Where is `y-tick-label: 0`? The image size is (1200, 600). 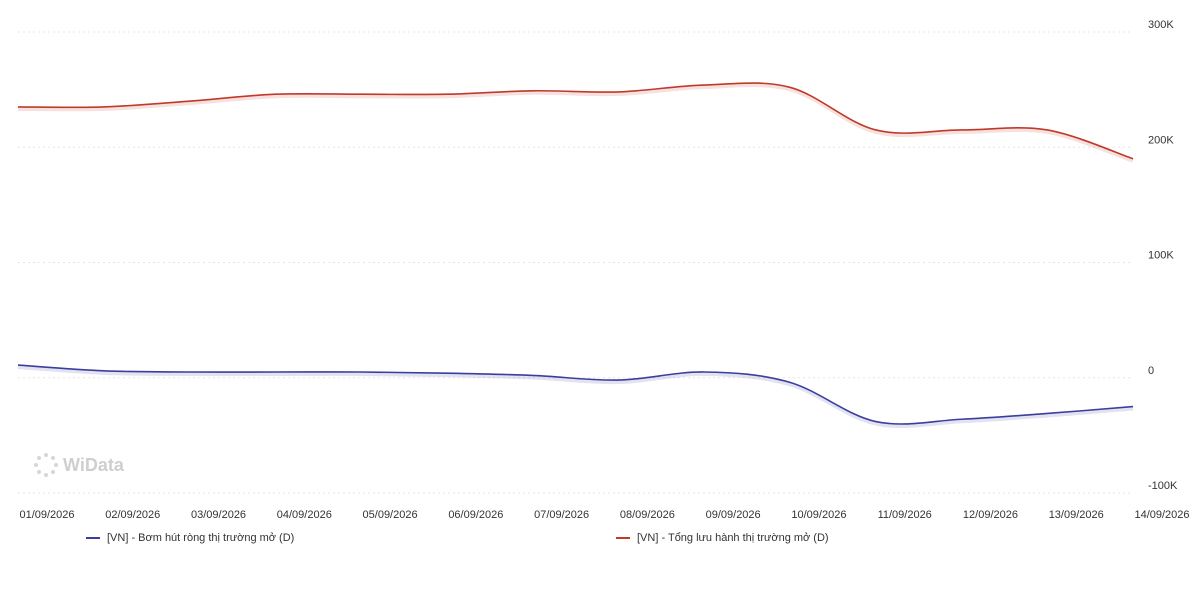
y-tick-label: 0 is located at coordinates (1151, 371).